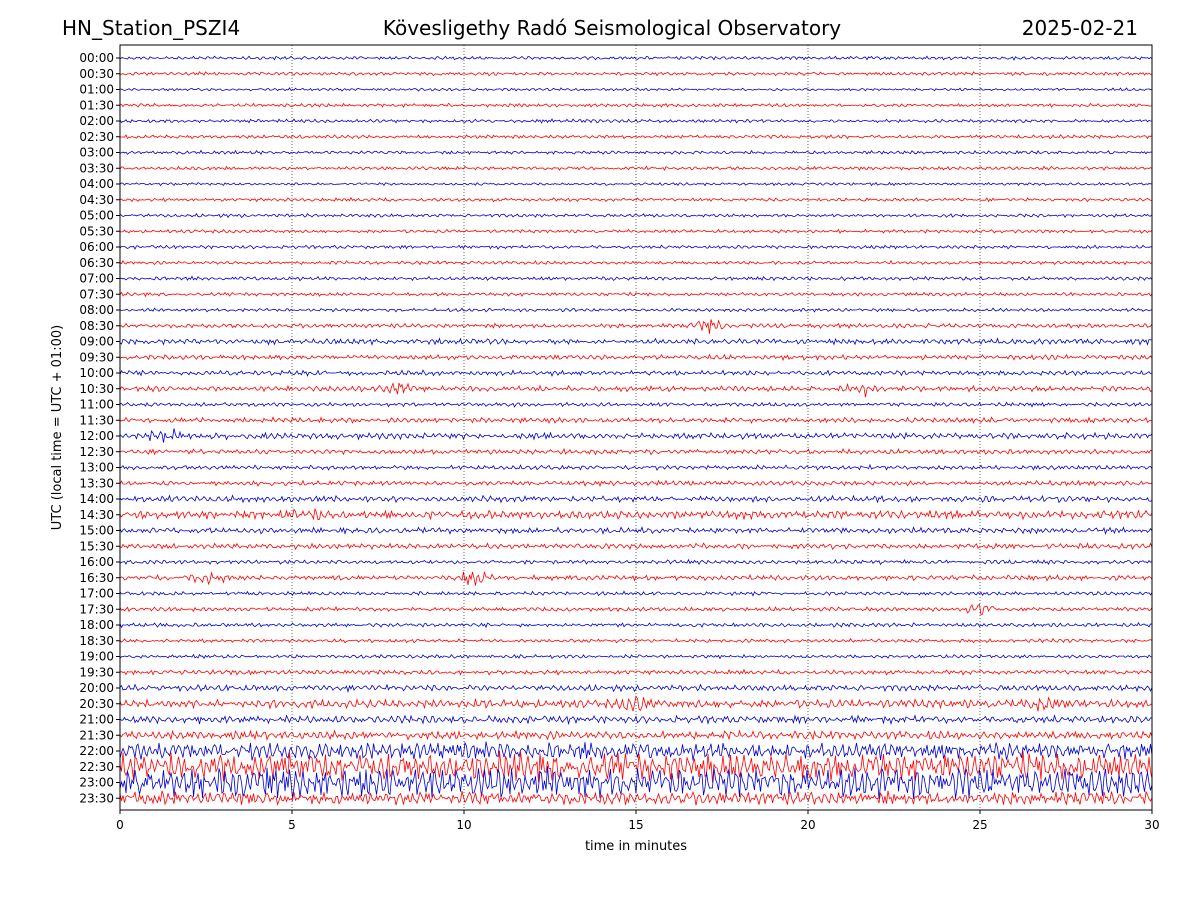  I want to click on y-tick-label-1330: 13:30, so click(96, 483).